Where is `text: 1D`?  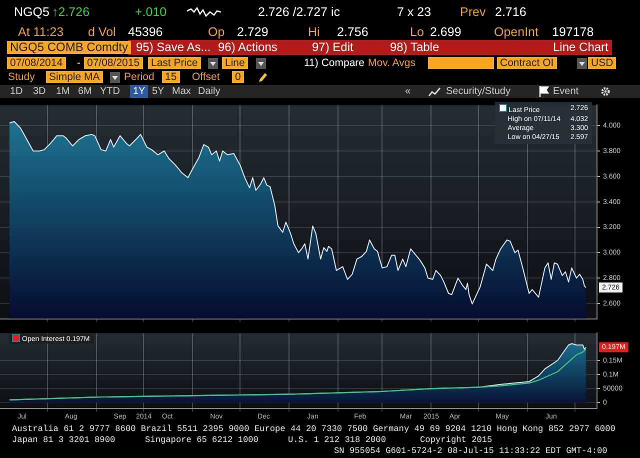
text: 1D is located at coordinates (16, 91).